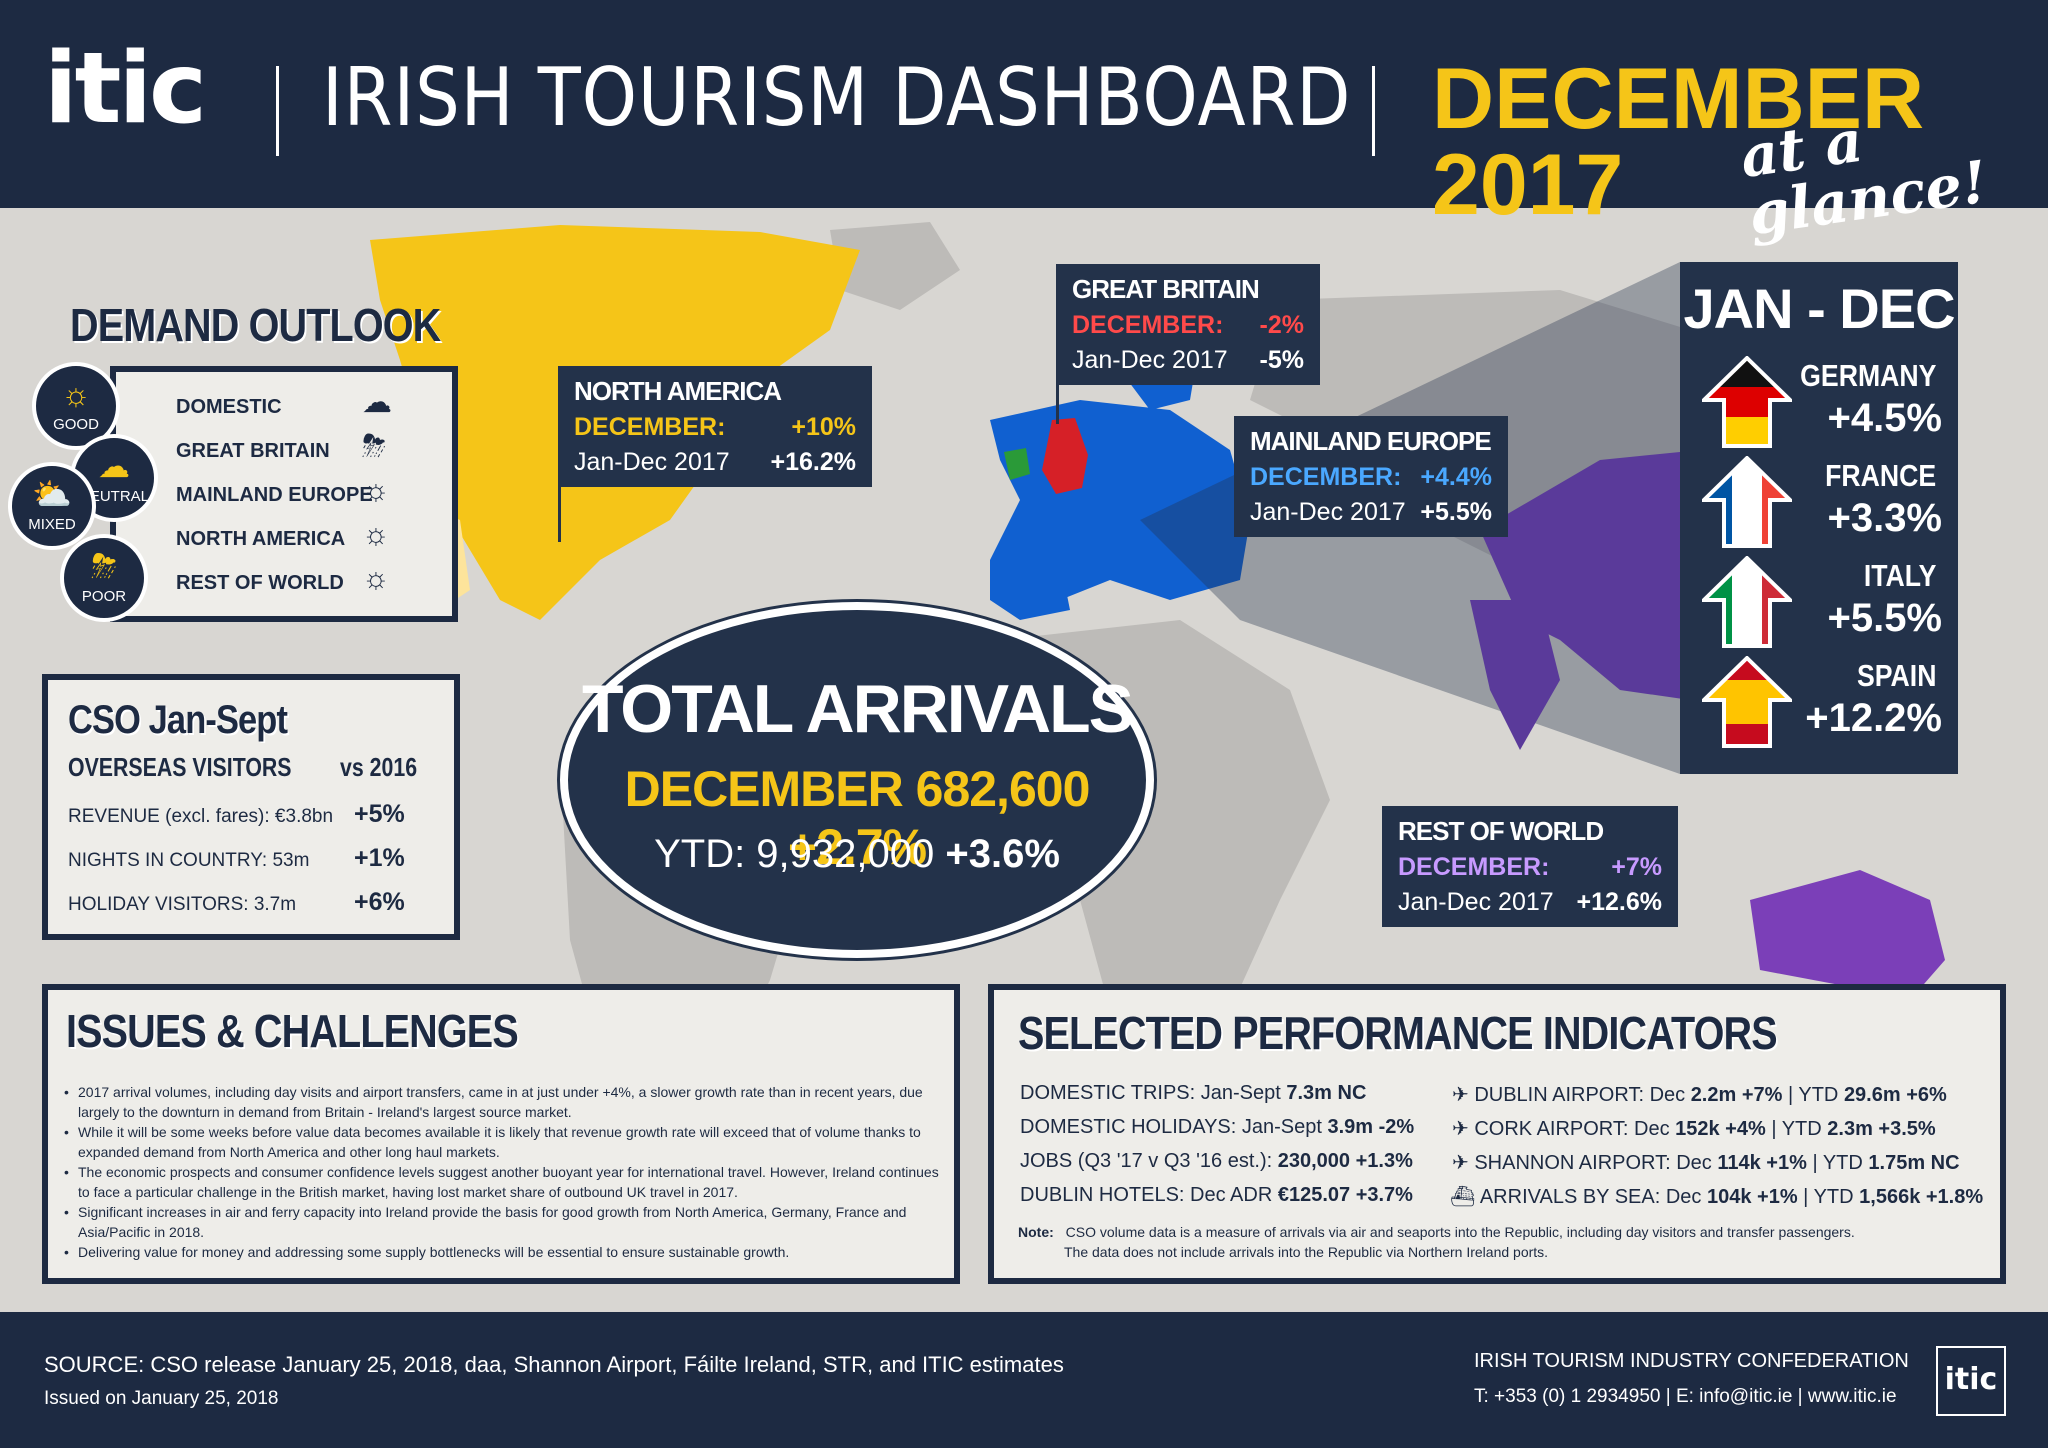 The height and width of the screenshot is (1448, 2048). I want to click on legend-label: GOOD, so click(76, 424).